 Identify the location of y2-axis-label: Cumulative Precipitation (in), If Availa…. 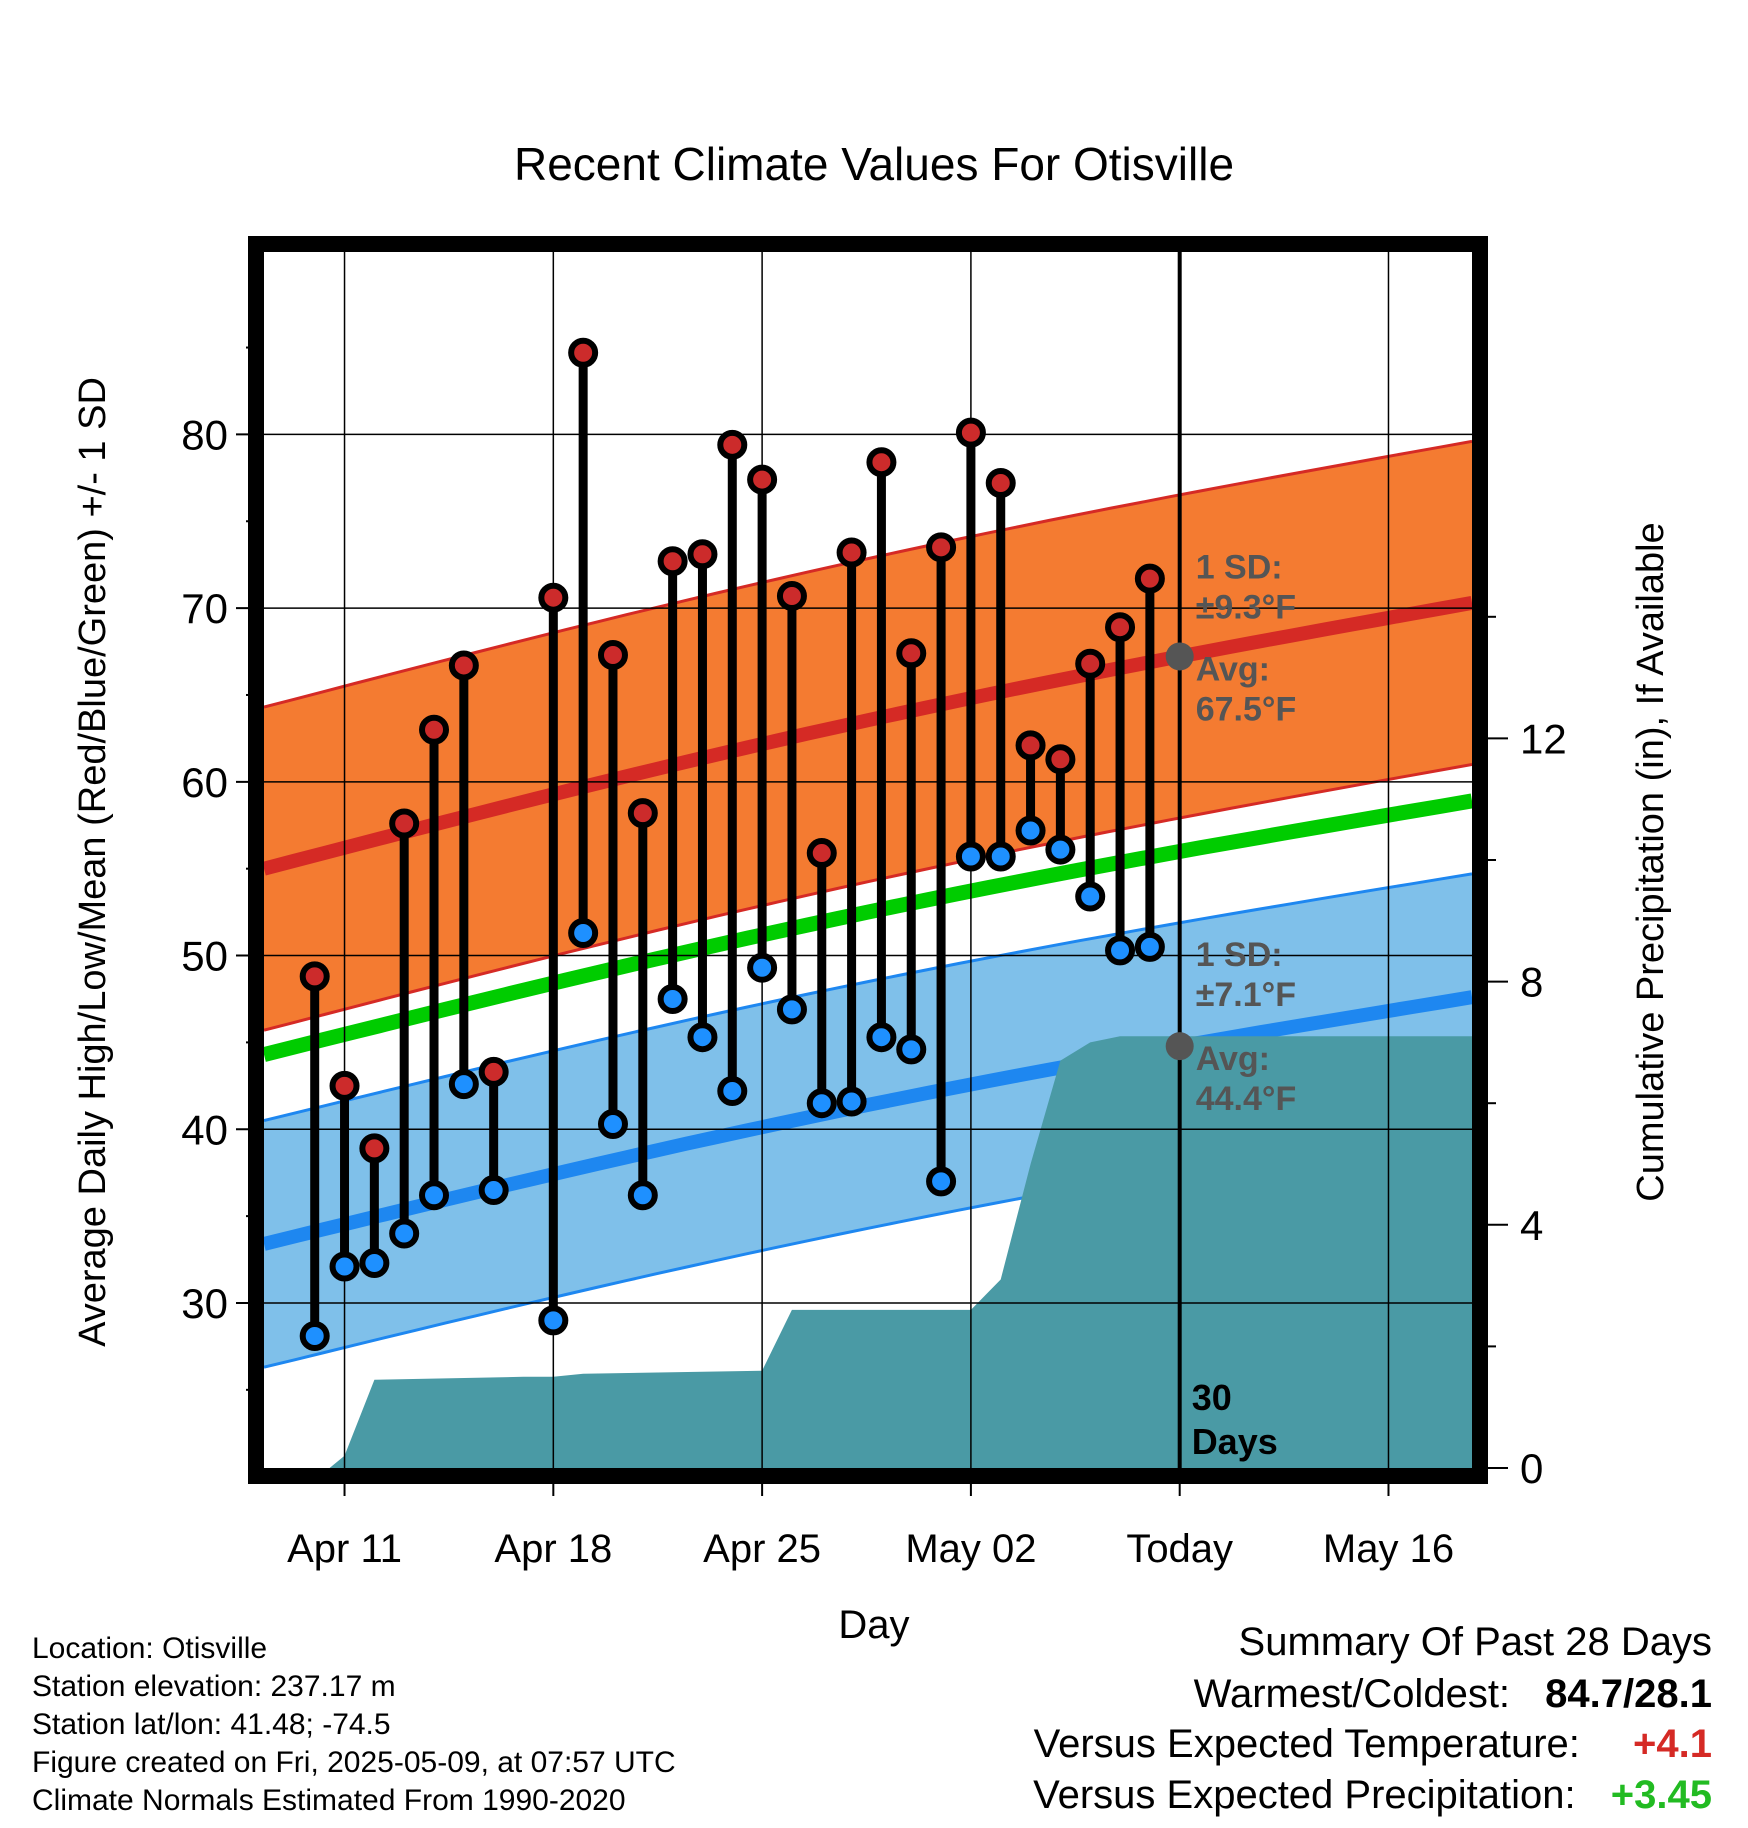
(1651, 861).